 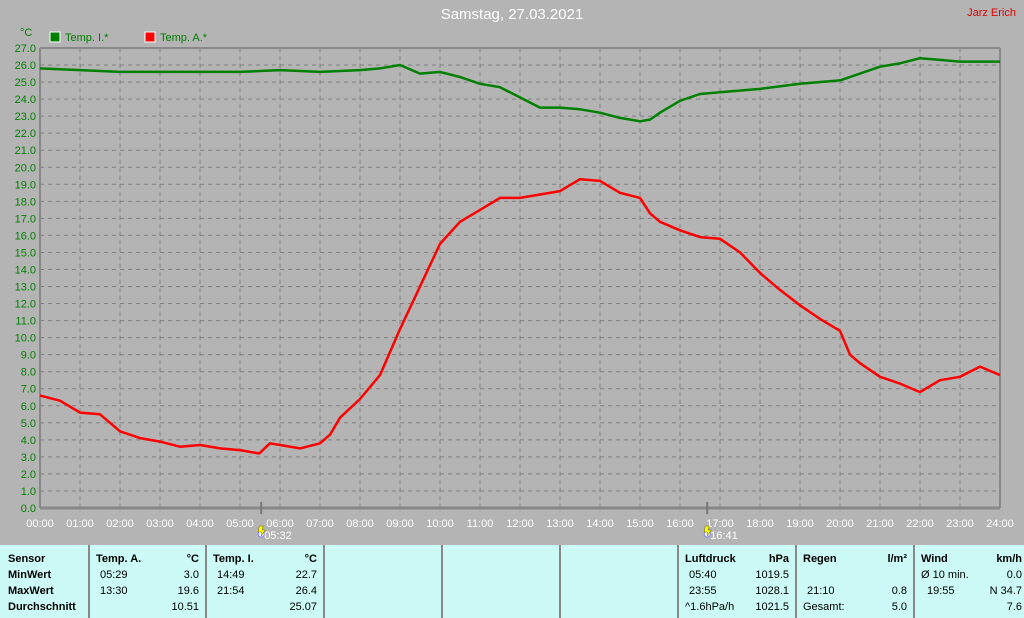 I want to click on wind-max-time: 19:55, so click(x=941, y=591).